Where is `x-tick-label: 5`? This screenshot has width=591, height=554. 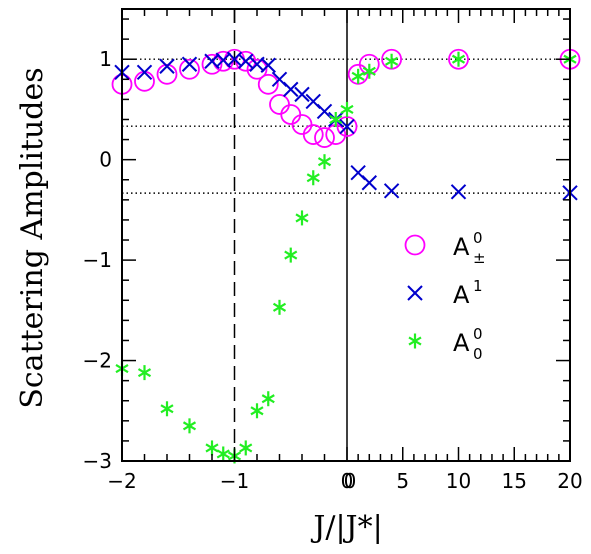
x-tick-label: 5 is located at coordinates (402, 481).